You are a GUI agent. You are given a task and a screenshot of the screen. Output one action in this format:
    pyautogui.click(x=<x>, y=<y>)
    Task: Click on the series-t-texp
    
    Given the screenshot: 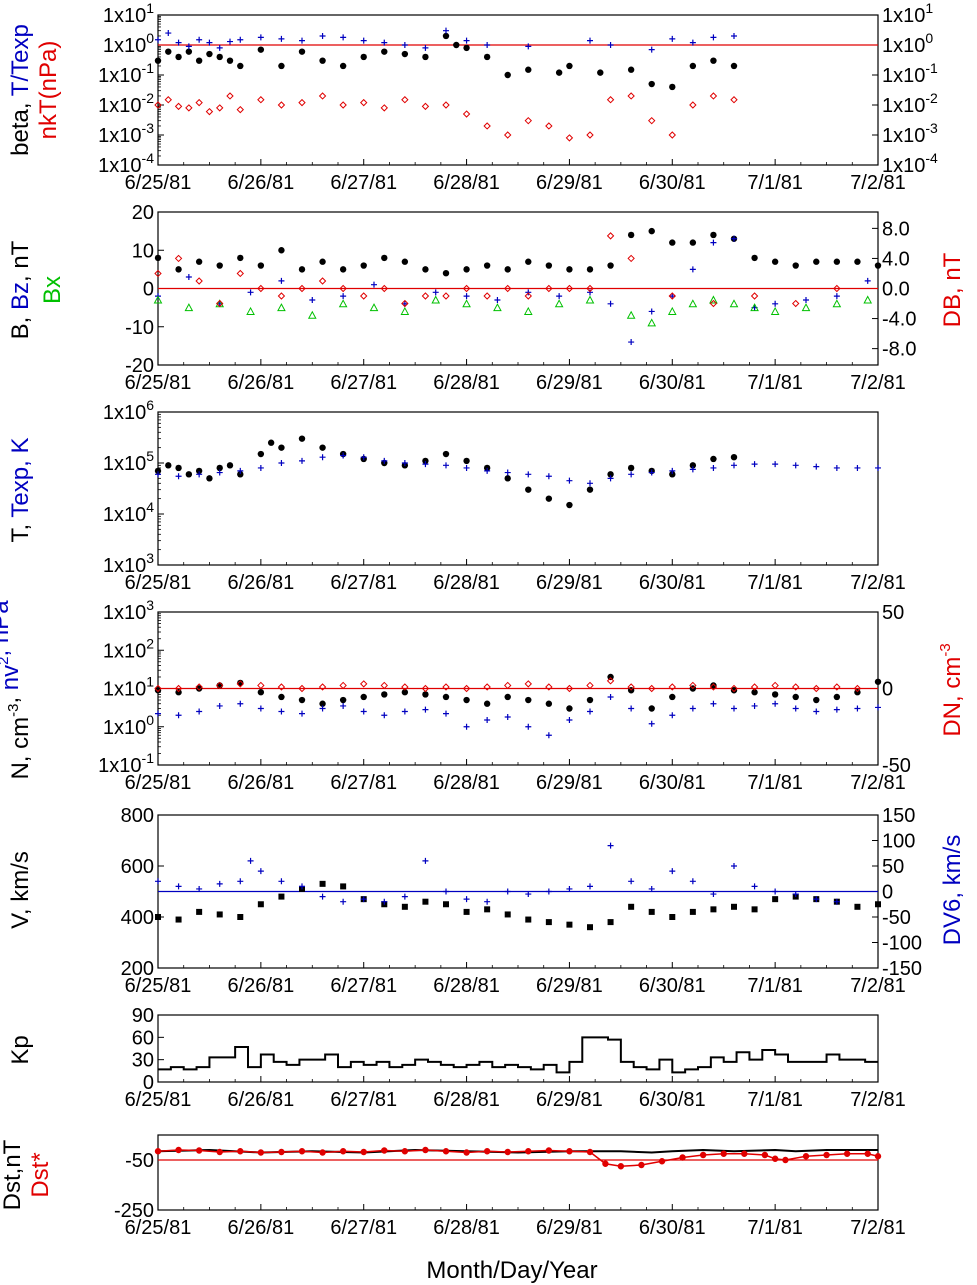 What is the action you would take?
    pyautogui.click(x=446, y=40)
    